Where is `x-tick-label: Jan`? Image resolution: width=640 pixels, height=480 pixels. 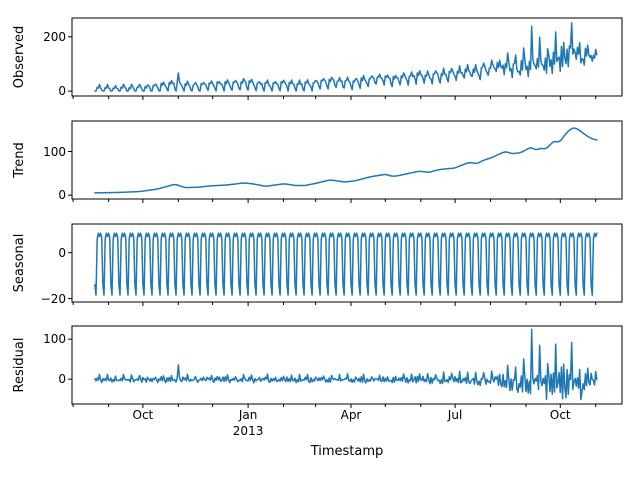 x-tick-label: Jan is located at coordinates (248, 415).